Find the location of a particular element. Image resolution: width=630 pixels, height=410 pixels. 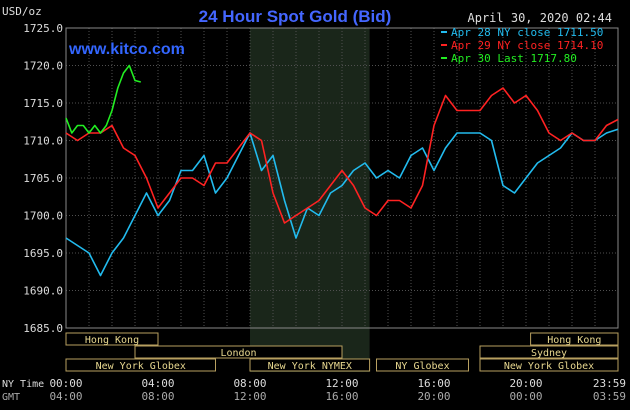

x-tick-label-ny: 00:00 is located at coordinates (65, 383).